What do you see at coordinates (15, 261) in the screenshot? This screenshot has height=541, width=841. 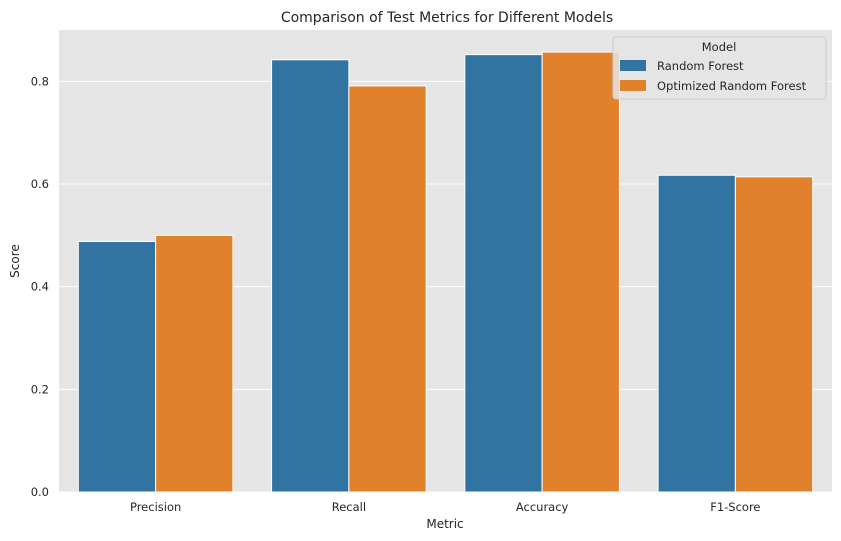 I see `y-axis-label: Score` at bounding box center [15, 261].